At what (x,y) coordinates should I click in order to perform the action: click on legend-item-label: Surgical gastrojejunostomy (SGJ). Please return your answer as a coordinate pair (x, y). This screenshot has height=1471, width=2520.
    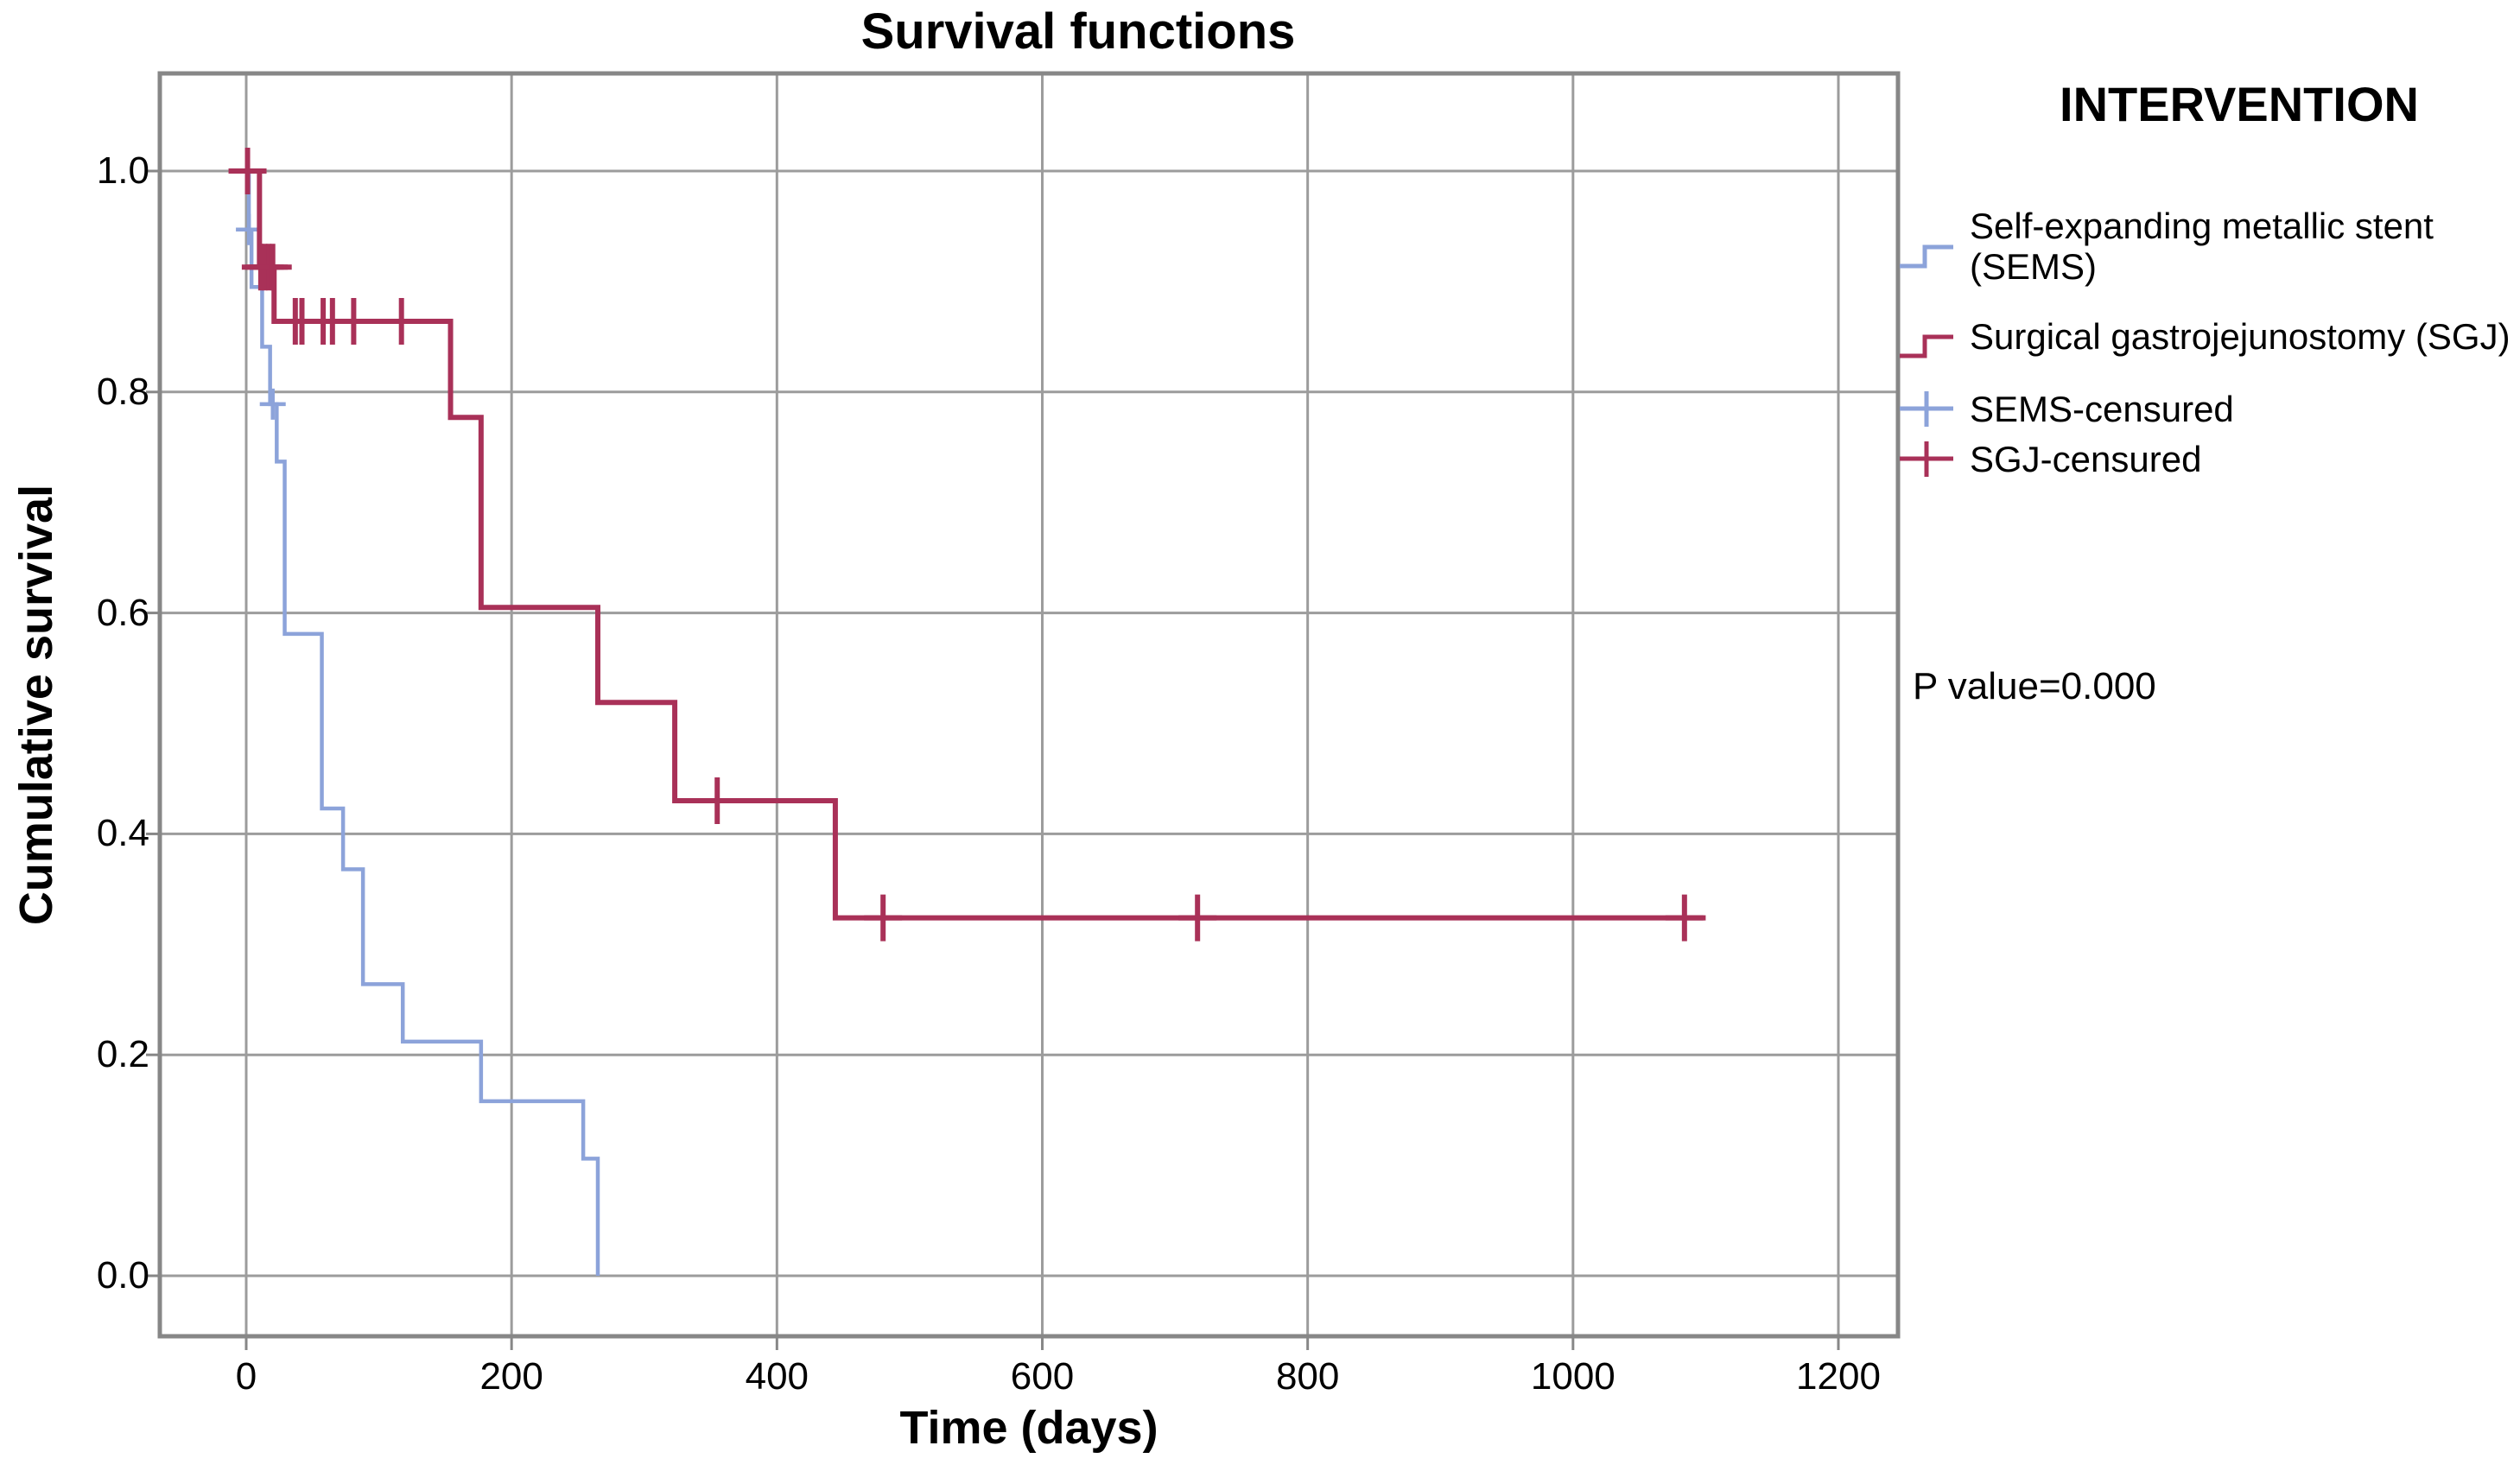
    Looking at the image, I should click on (2240, 336).